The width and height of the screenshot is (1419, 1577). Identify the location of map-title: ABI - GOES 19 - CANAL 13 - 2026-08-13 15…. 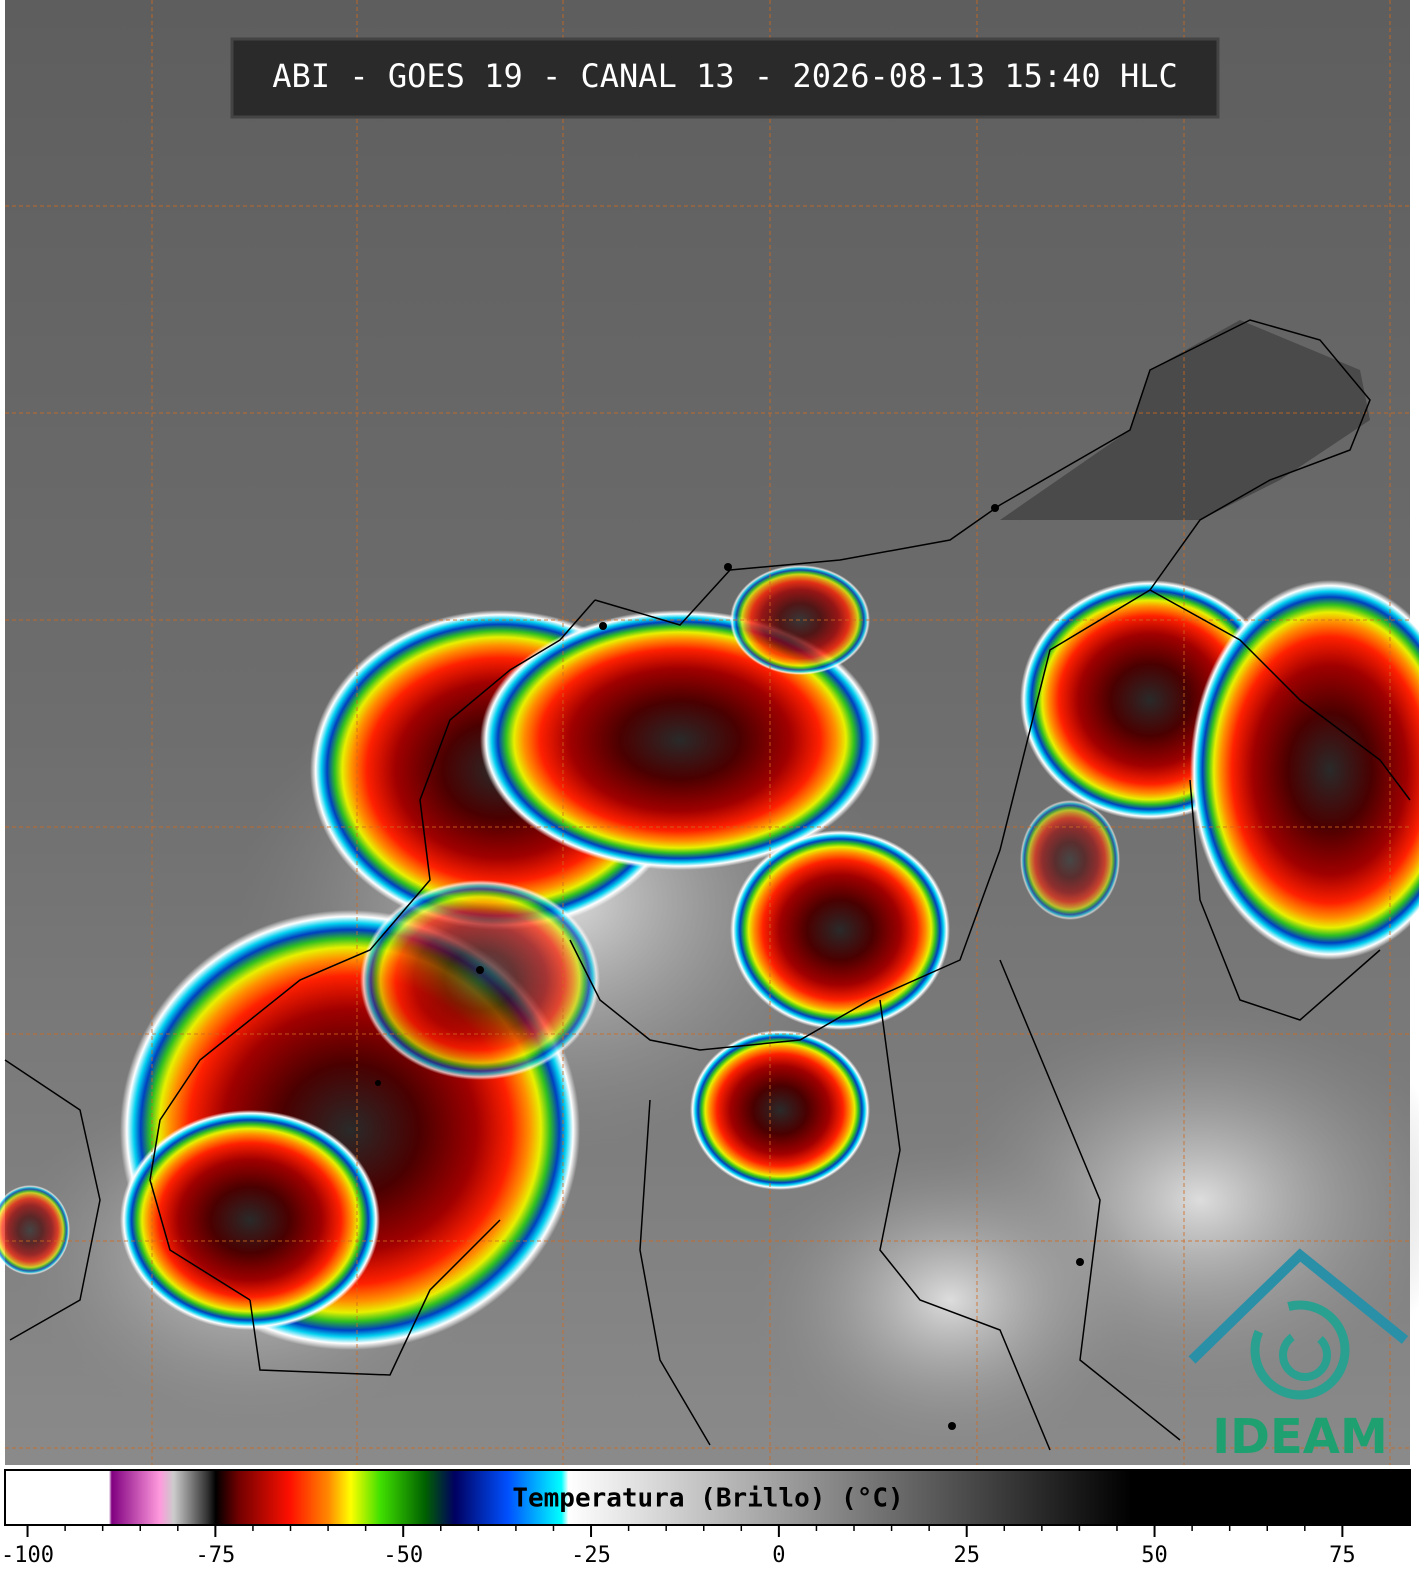
(724, 76).